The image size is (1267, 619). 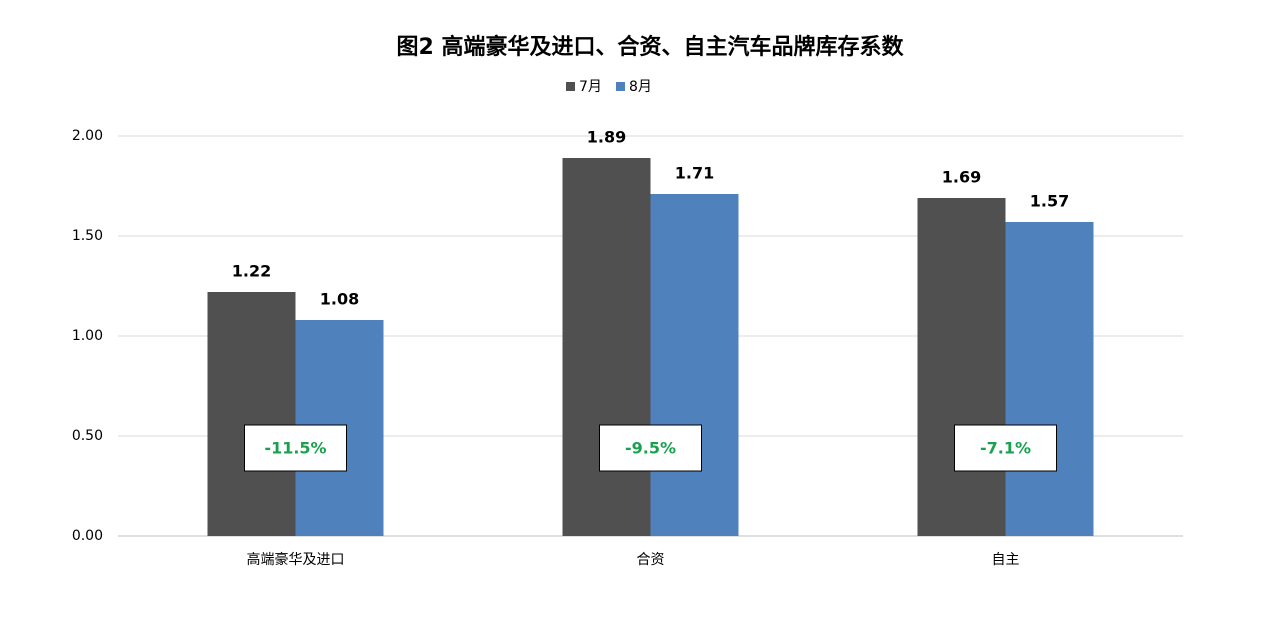 I want to click on x-tick-label: 高端豪华及进口, so click(x=296, y=559).